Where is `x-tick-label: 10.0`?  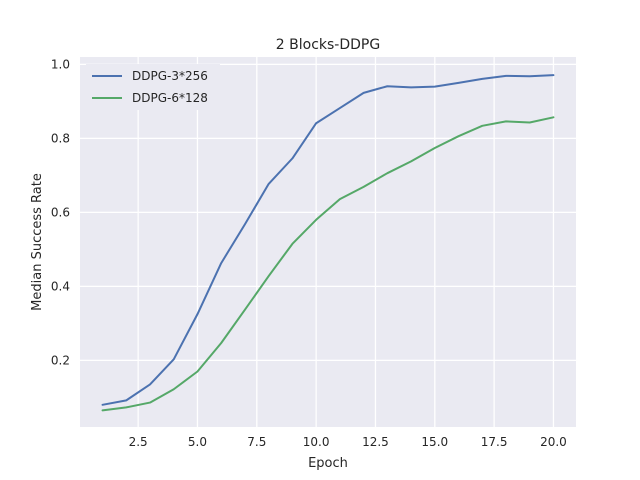
x-tick-label: 10.0 is located at coordinates (316, 442).